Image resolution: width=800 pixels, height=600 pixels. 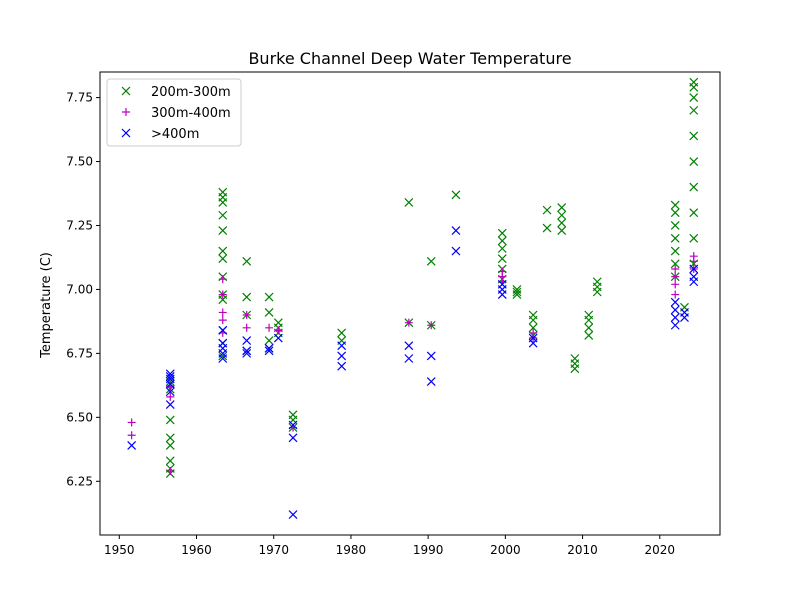 What do you see at coordinates (46, 305) in the screenshot?
I see `y-axis-label: Temperature (C)` at bounding box center [46, 305].